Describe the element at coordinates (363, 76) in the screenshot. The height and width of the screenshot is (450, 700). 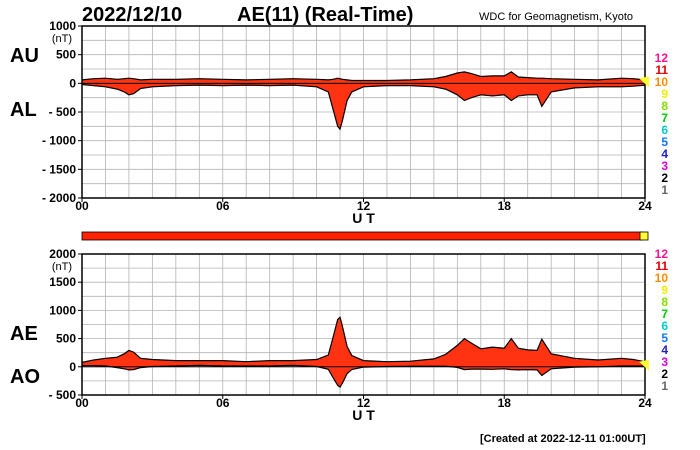
I see `series-line-au` at that location.